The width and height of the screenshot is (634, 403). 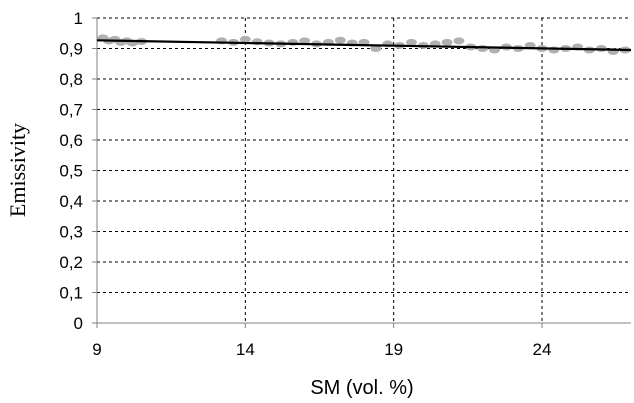 I want to click on y-tick-label-4: 0,4, so click(x=71, y=201).